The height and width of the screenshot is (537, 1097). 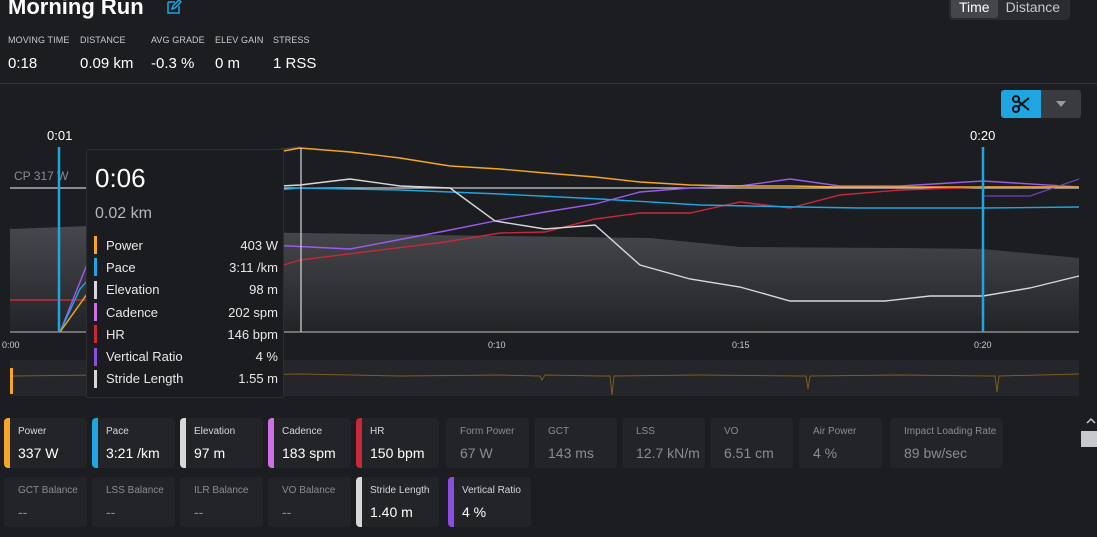 I want to click on tooltip-row-name: Power, so click(x=124, y=245).